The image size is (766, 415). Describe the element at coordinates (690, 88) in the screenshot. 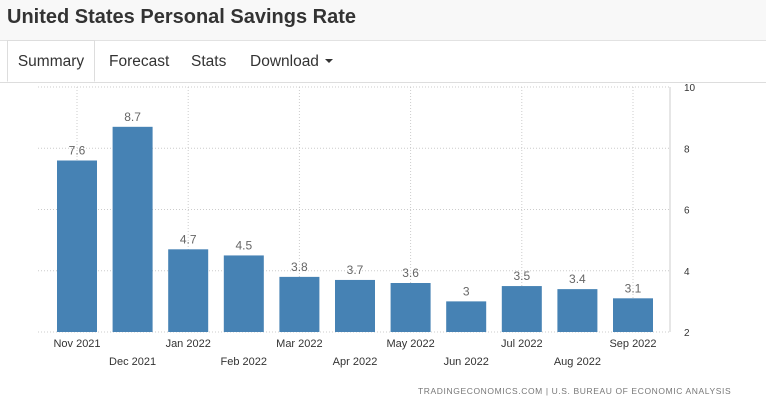

I see `y-tick-label: 10` at that location.